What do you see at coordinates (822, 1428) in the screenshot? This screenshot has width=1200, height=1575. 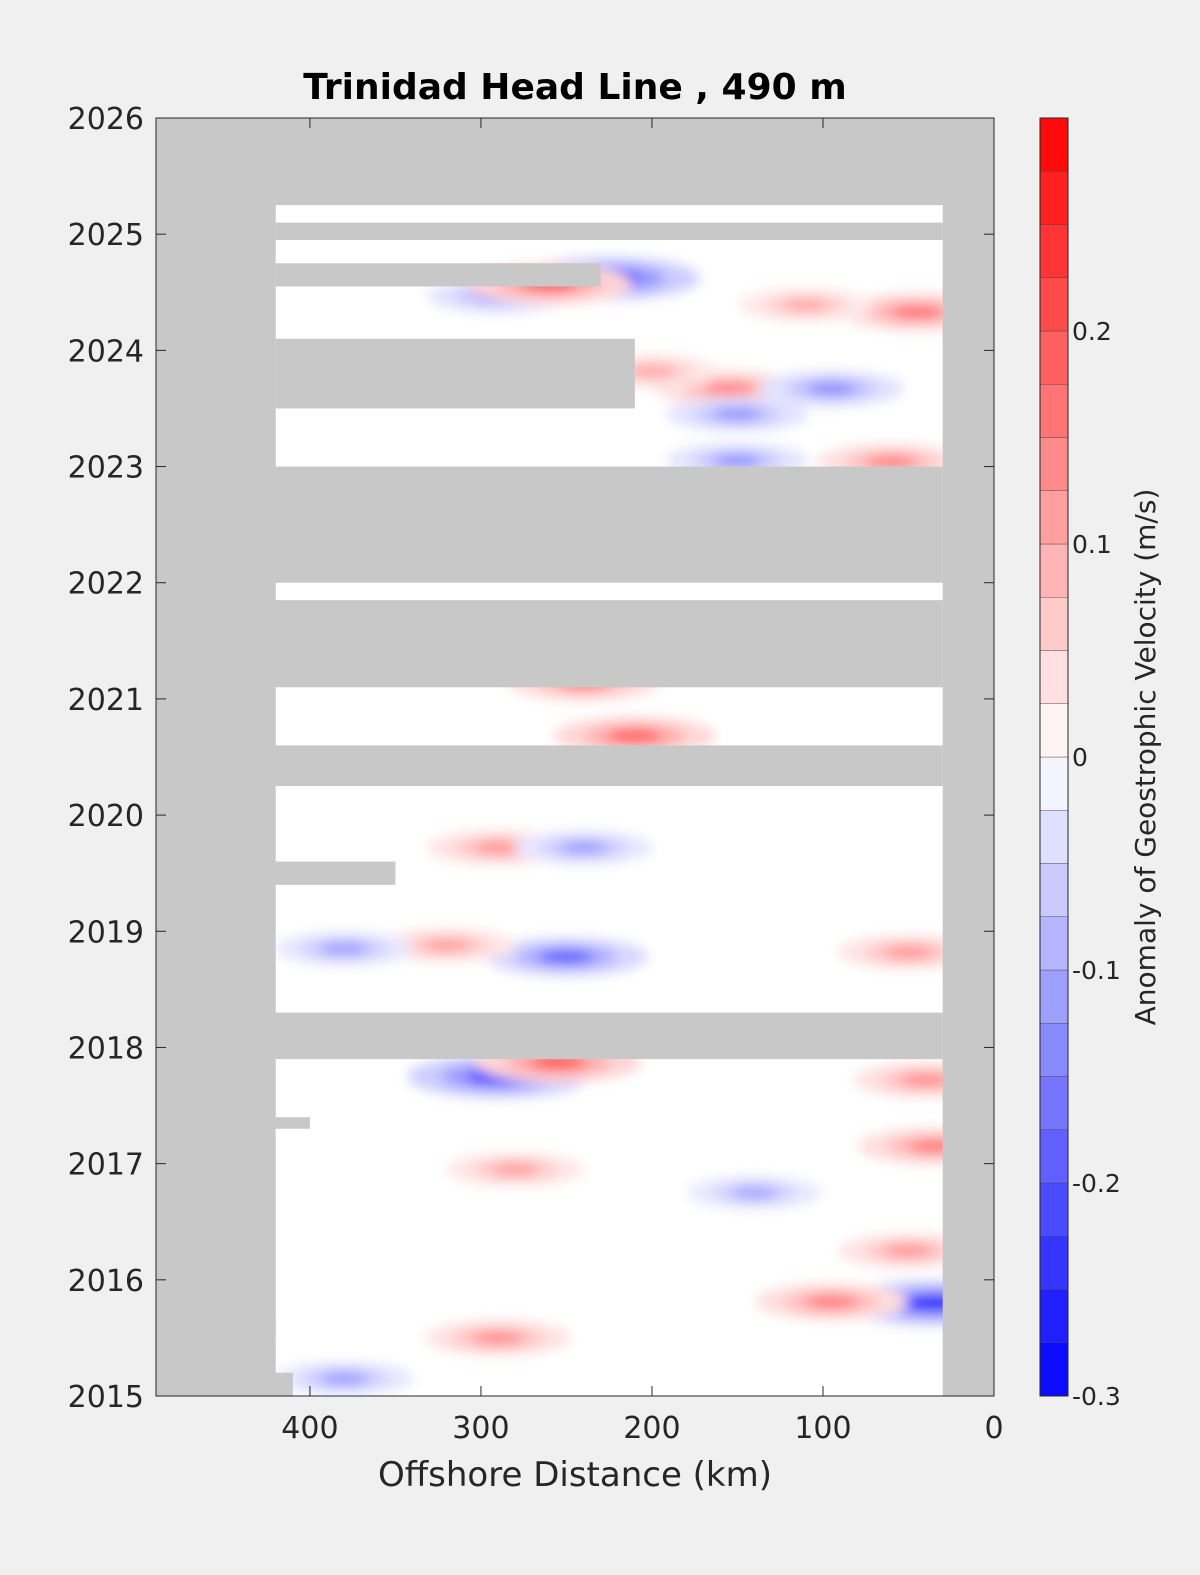 I see `x-tick-label: 100` at bounding box center [822, 1428].